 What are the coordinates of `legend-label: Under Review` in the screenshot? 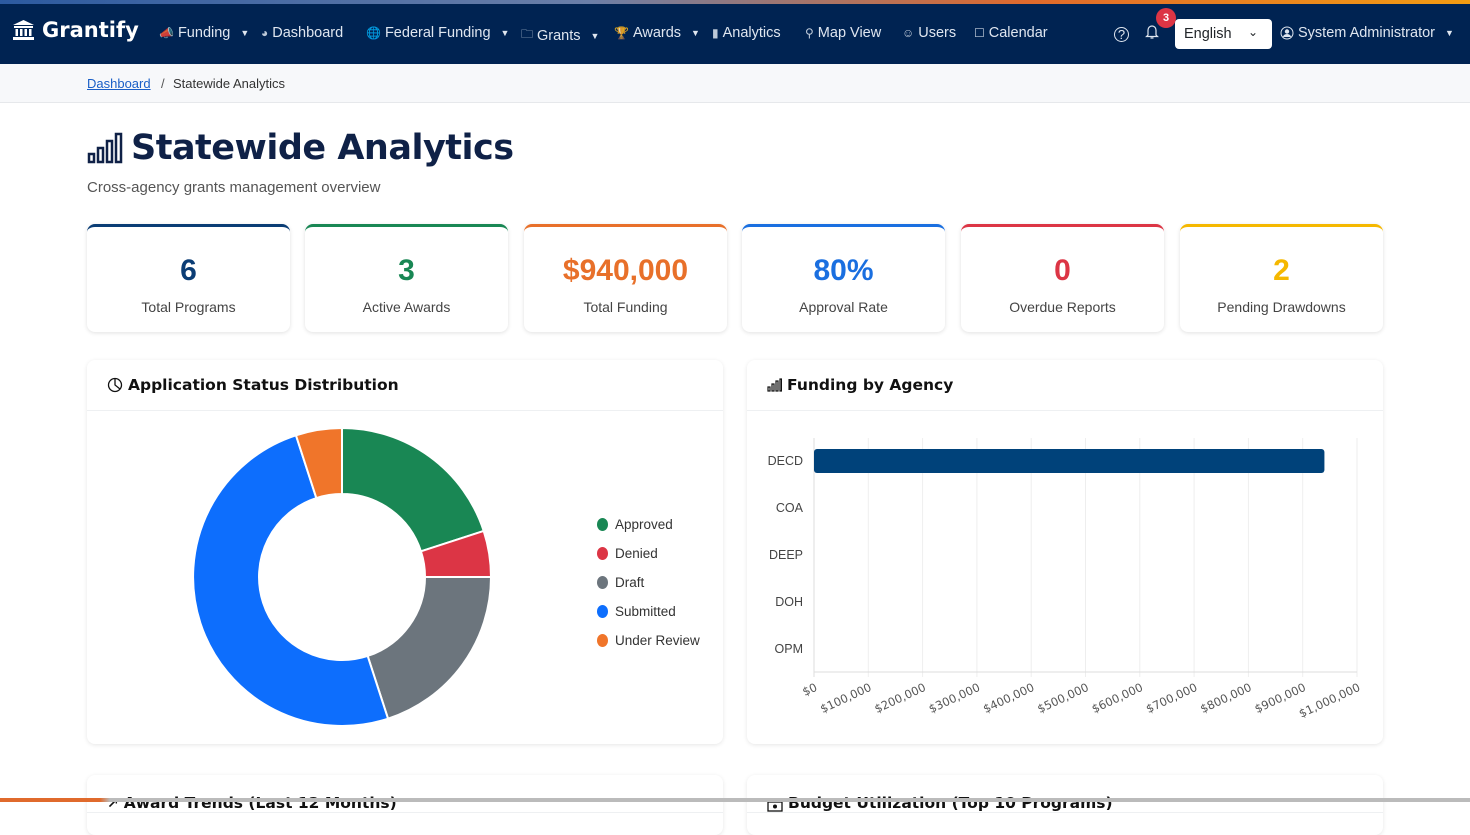 It's located at (657, 640).